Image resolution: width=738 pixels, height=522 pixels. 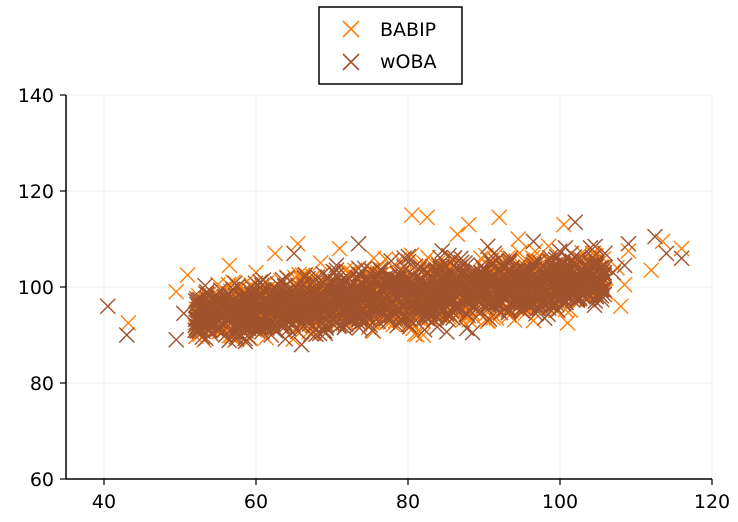 What do you see at coordinates (712, 502) in the screenshot?
I see `x-tick-label: 120` at bounding box center [712, 502].